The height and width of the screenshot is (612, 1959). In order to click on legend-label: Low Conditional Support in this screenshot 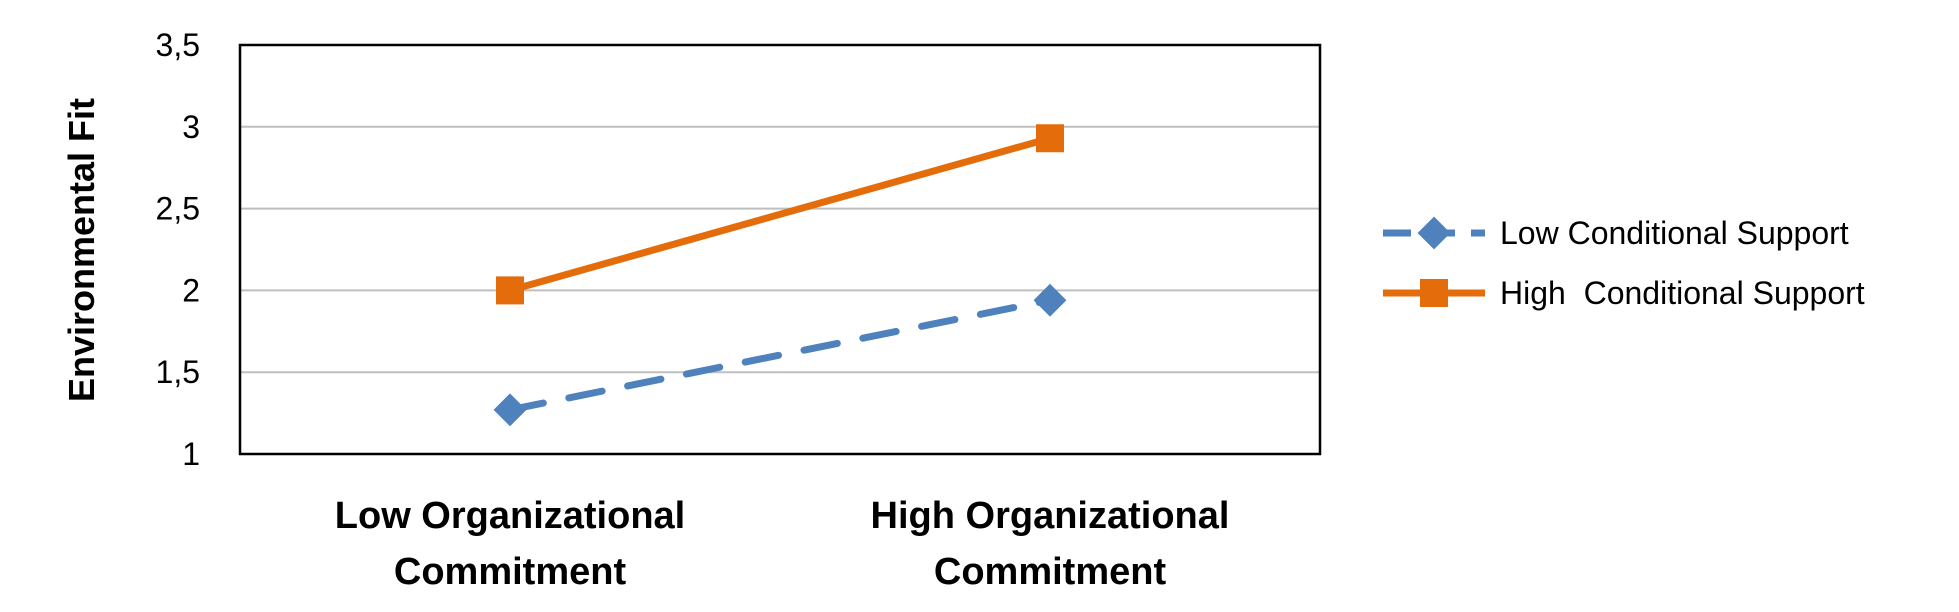, I will do `click(1674, 233)`.